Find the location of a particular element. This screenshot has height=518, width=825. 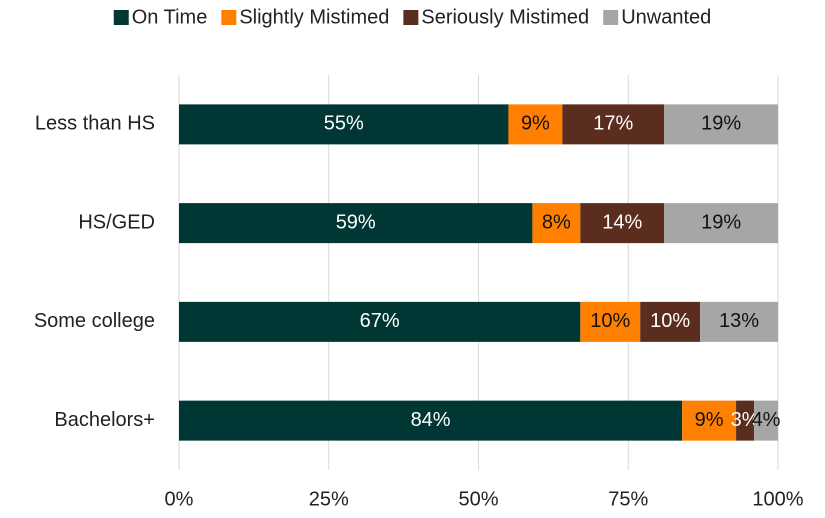

value-label: 17% is located at coordinates (613, 124).